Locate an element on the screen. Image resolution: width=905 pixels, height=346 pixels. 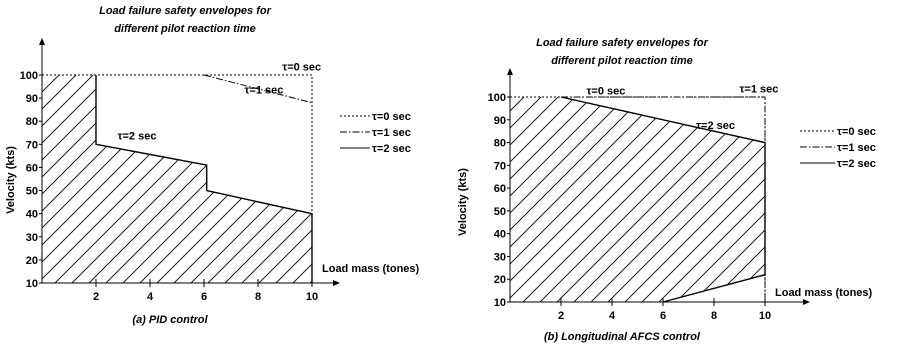
series-line-tau1 is located at coordinates (258, 89).